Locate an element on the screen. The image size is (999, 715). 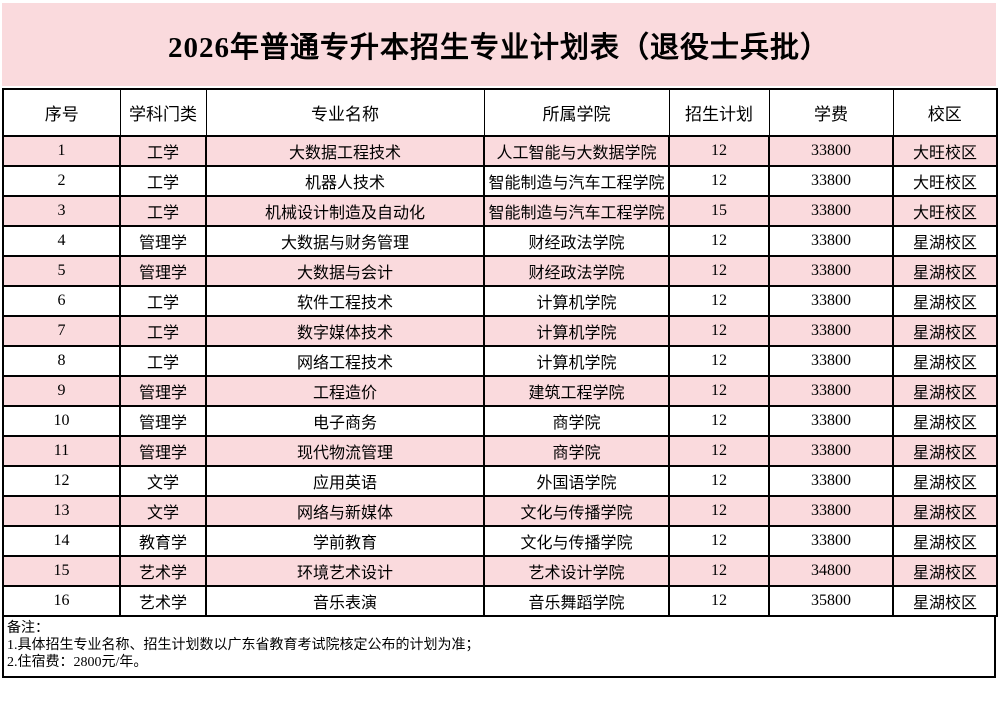
column-header: 专业名称 is located at coordinates (345, 112).